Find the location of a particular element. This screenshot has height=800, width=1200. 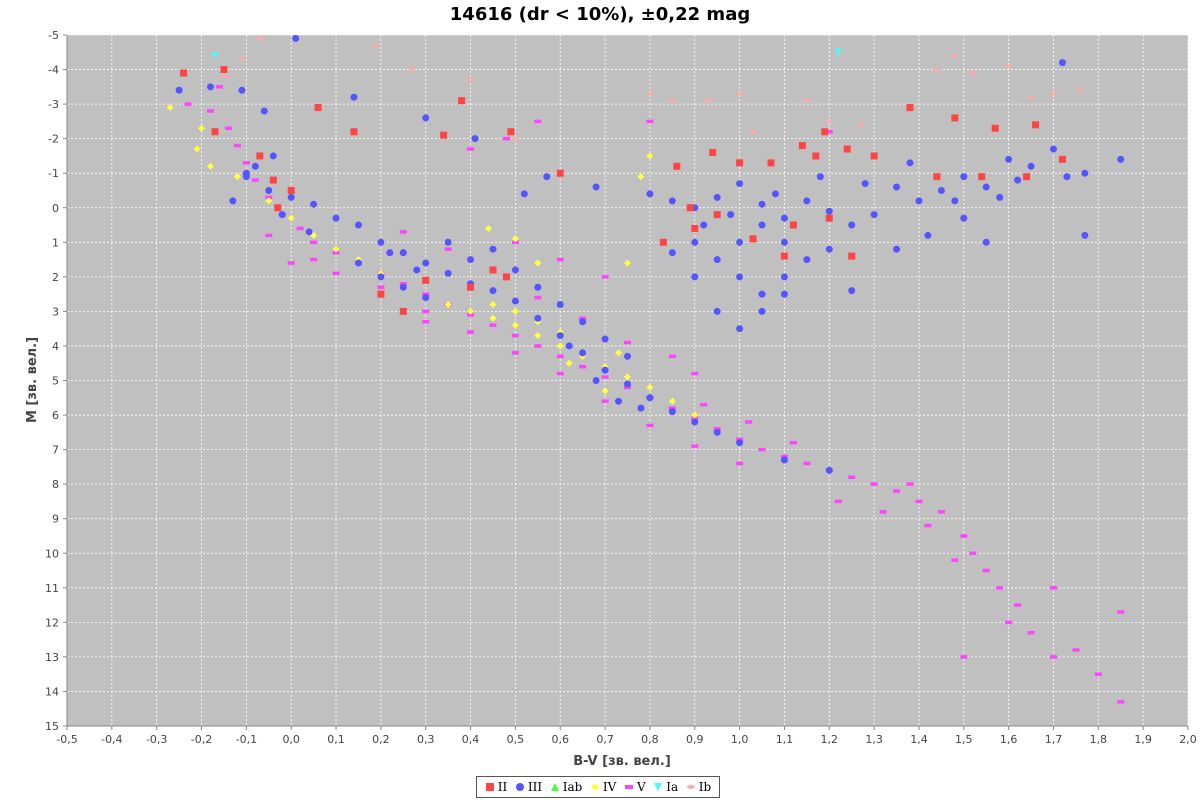

legend-label: II is located at coordinates (502, 787).